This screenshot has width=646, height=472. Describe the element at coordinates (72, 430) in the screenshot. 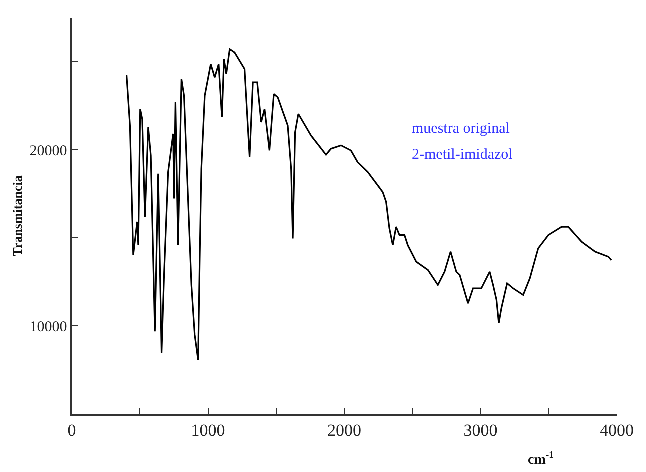

I see `x-tick-label: 0` at that location.